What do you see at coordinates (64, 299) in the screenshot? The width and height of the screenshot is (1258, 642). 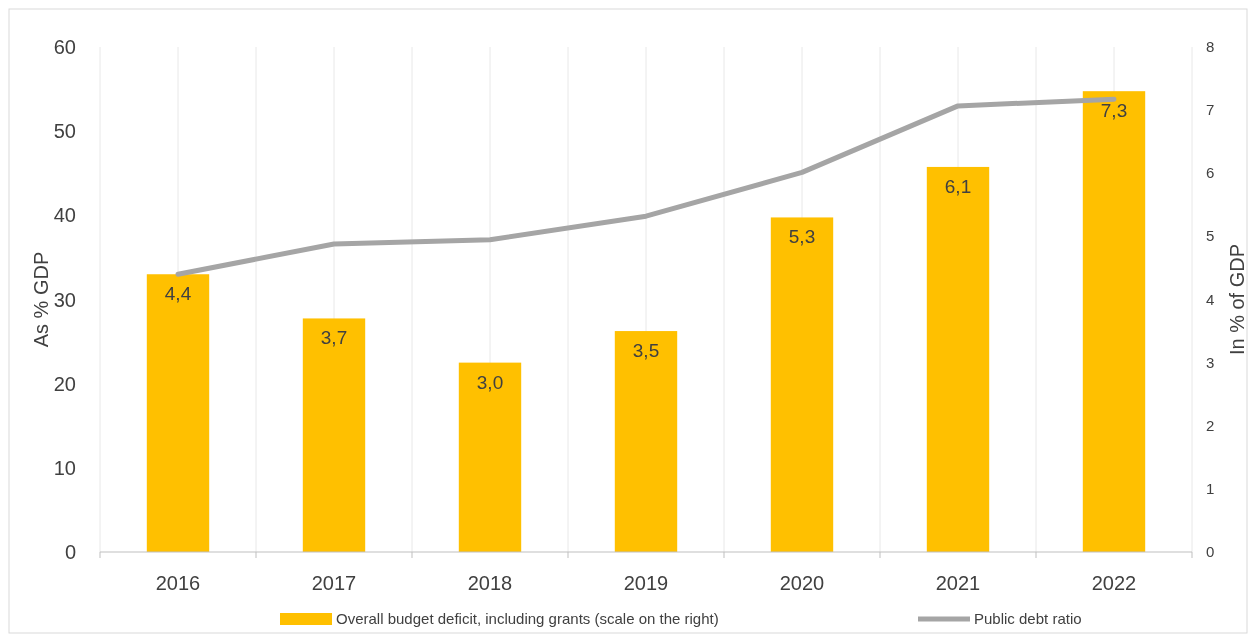 I see `y-tick-label: 30` at bounding box center [64, 299].